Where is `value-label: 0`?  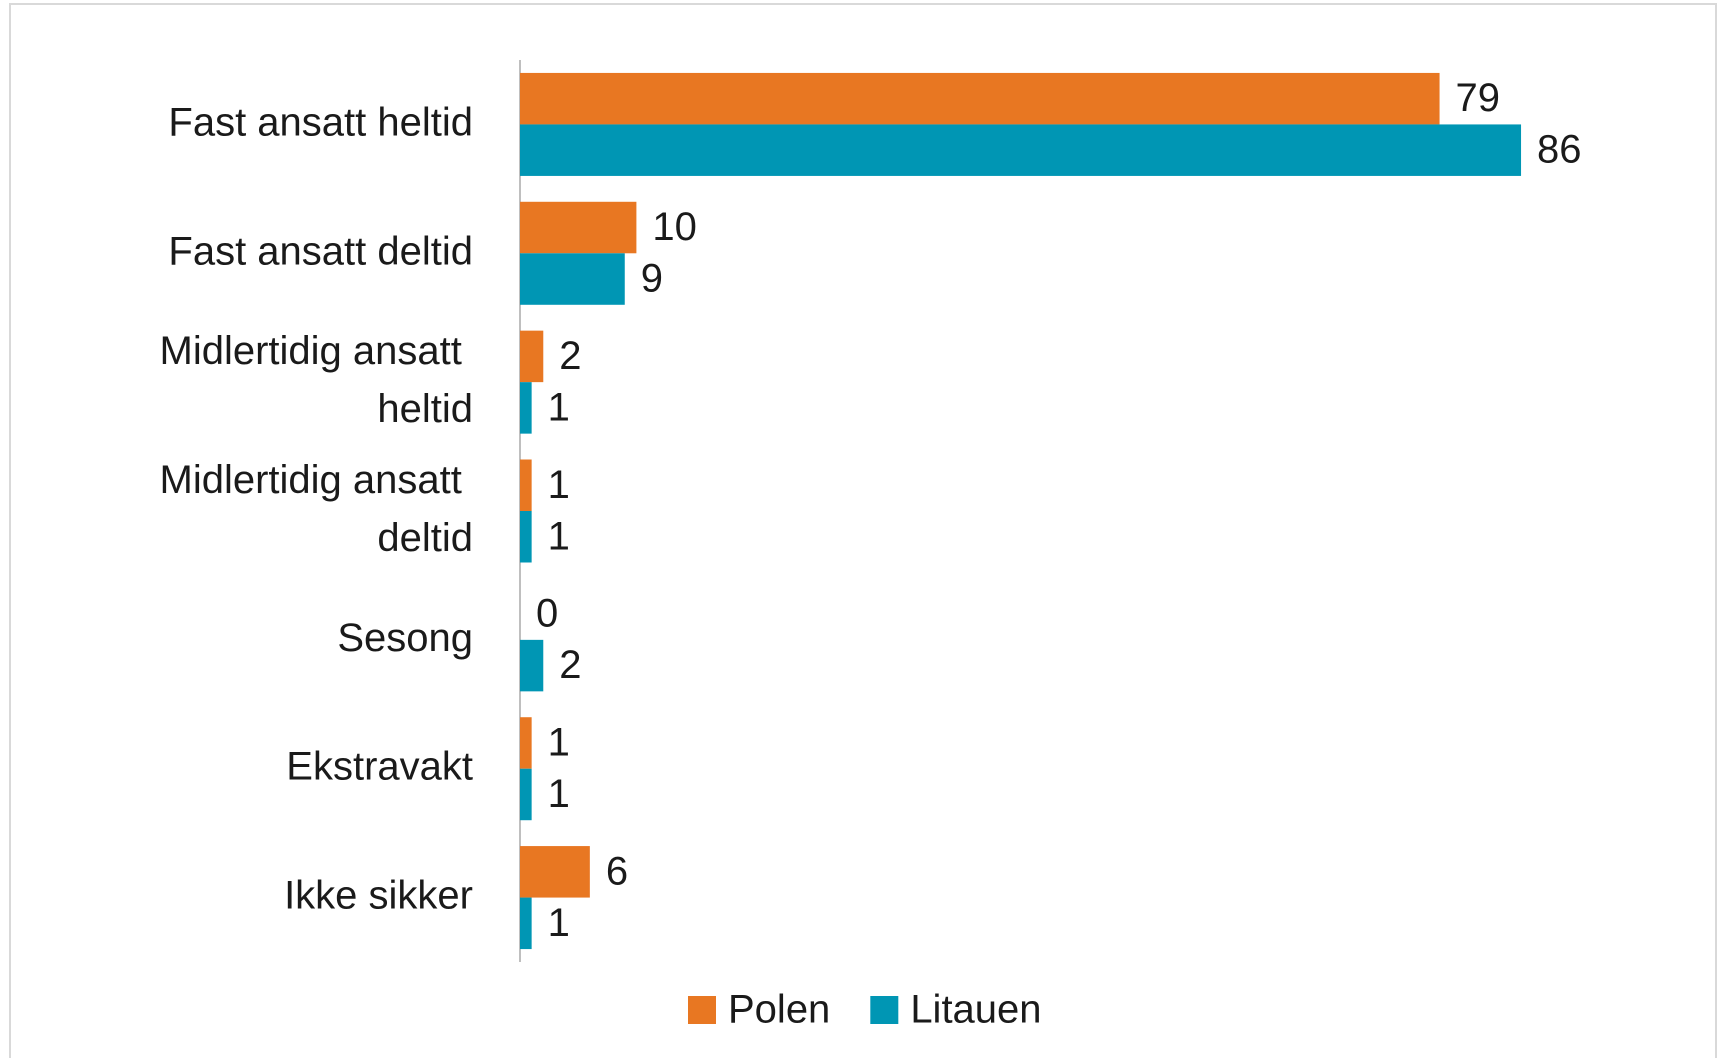 value-label: 0 is located at coordinates (547, 614).